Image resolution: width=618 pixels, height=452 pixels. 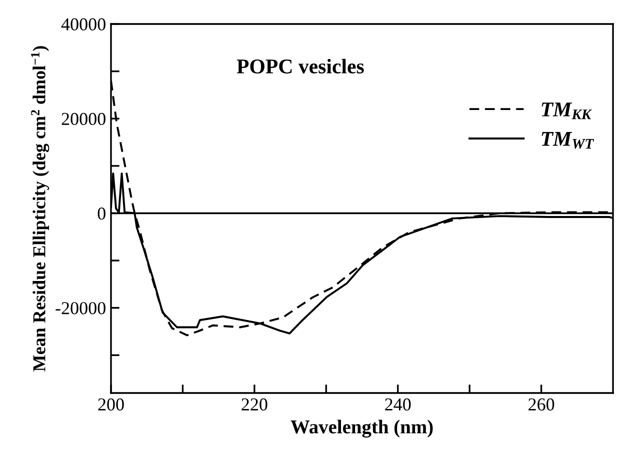 What do you see at coordinates (83, 24) in the screenshot?
I see `y-tick-label: 40000` at bounding box center [83, 24].